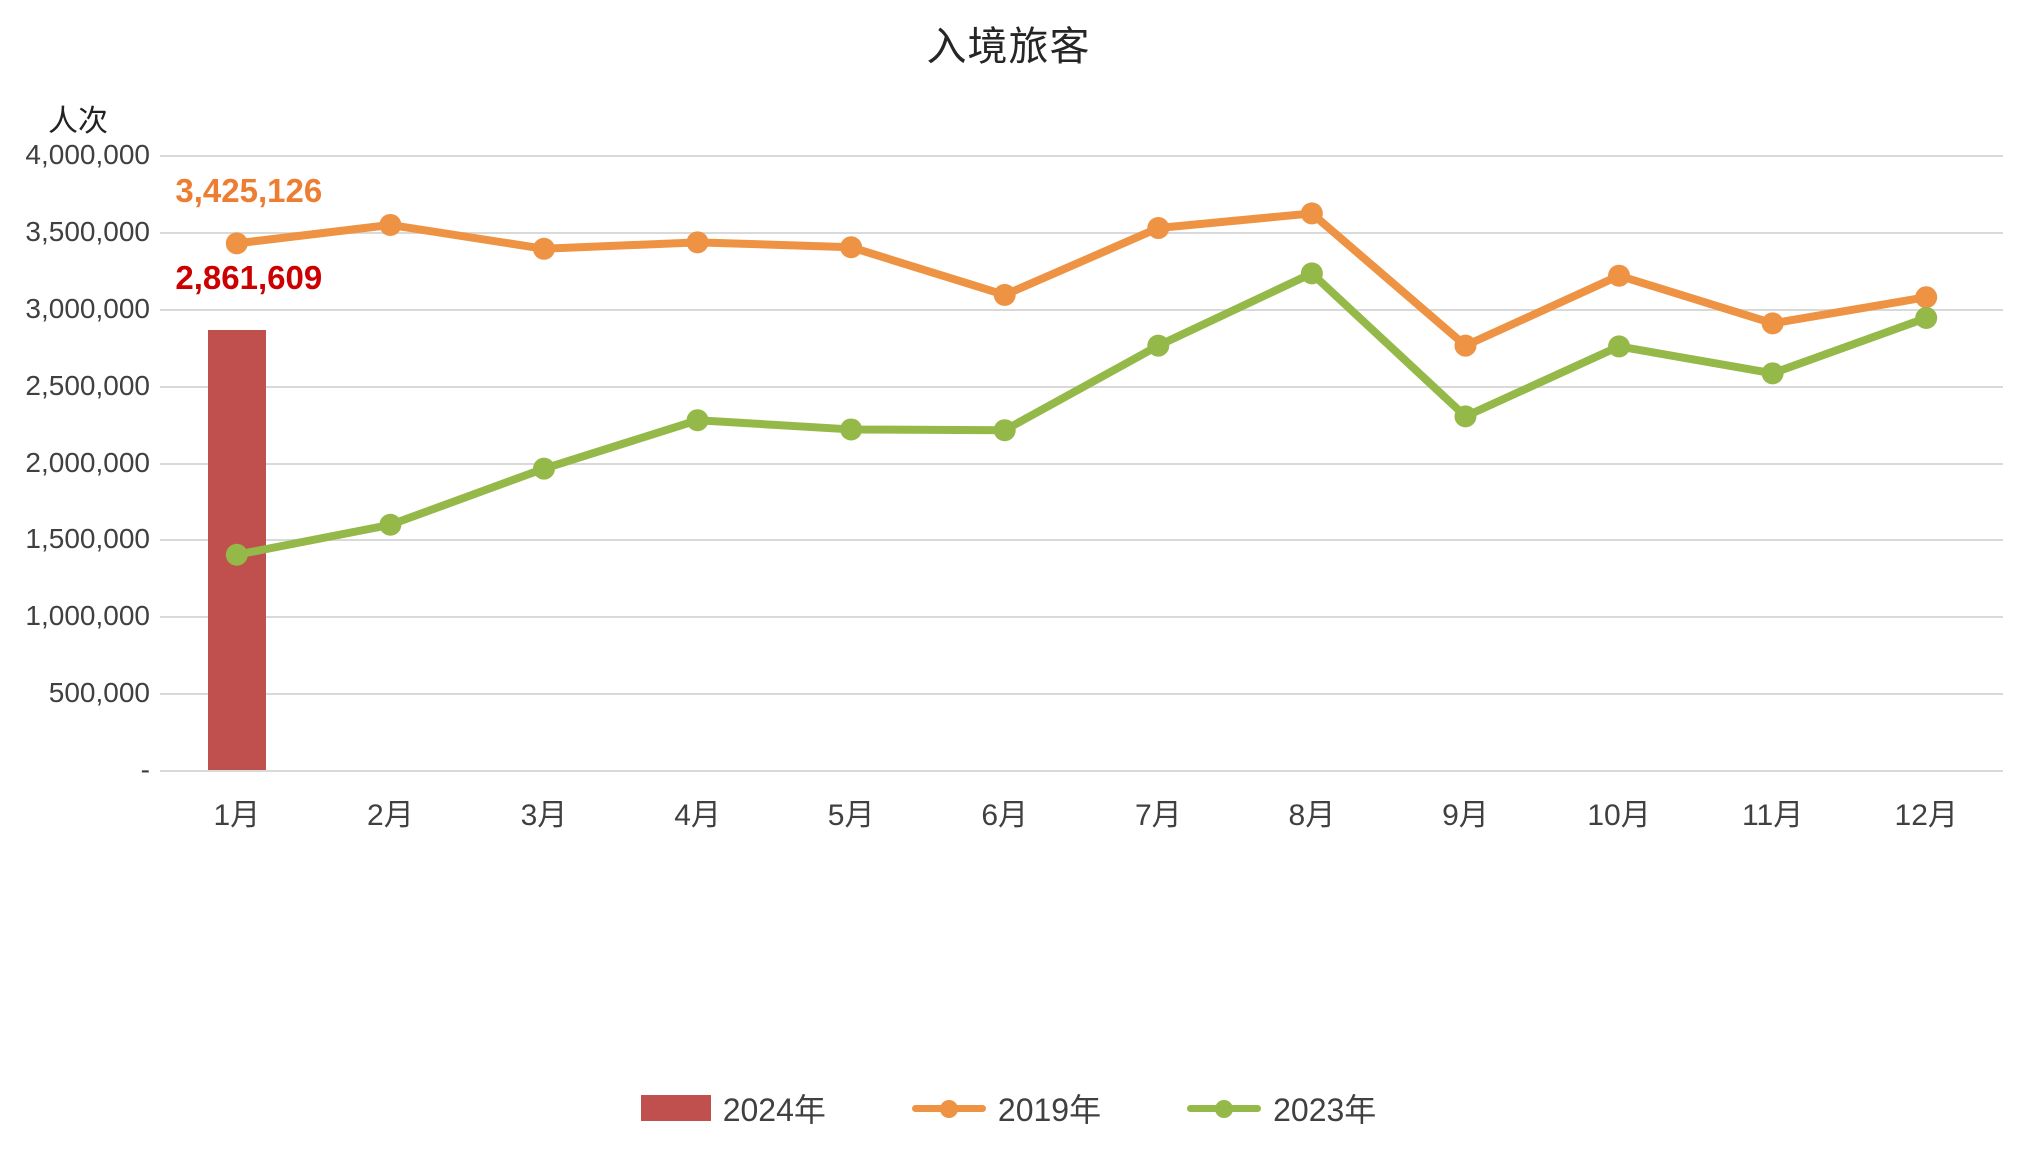 Image resolution: width=2017 pixels, height=1173 pixels. I want to click on y-axis-tick: 3,000,000, so click(87, 308).